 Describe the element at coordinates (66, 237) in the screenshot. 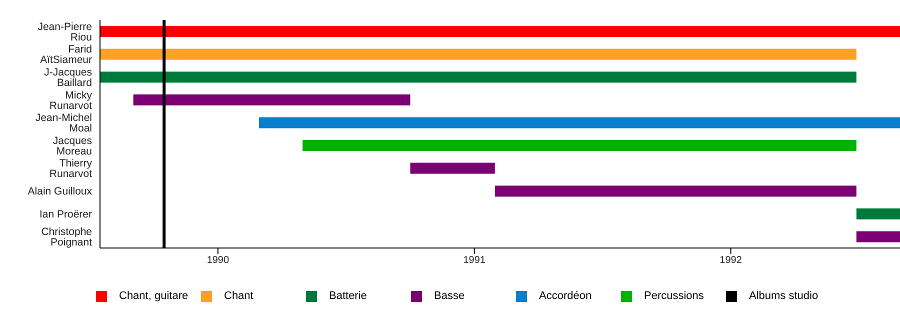

I see `y-tick-label: Christophe Poignant` at that location.